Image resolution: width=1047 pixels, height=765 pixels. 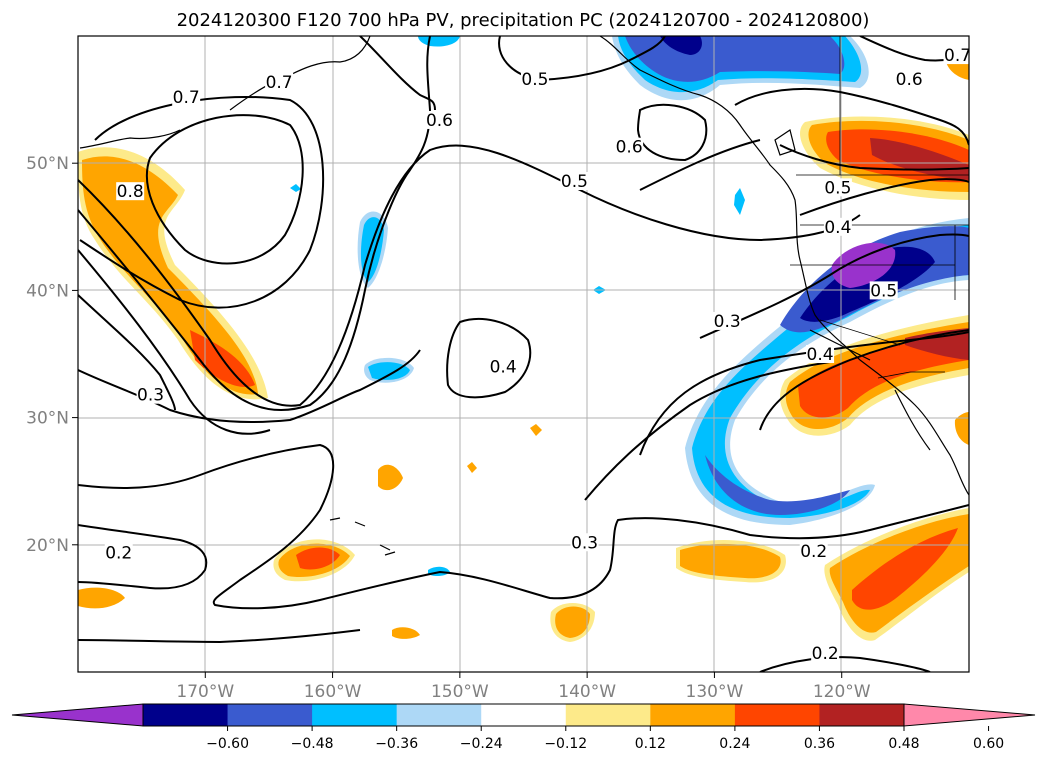 I want to click on lon-tick-label-1: 160°W, so click(x=333, y=692).